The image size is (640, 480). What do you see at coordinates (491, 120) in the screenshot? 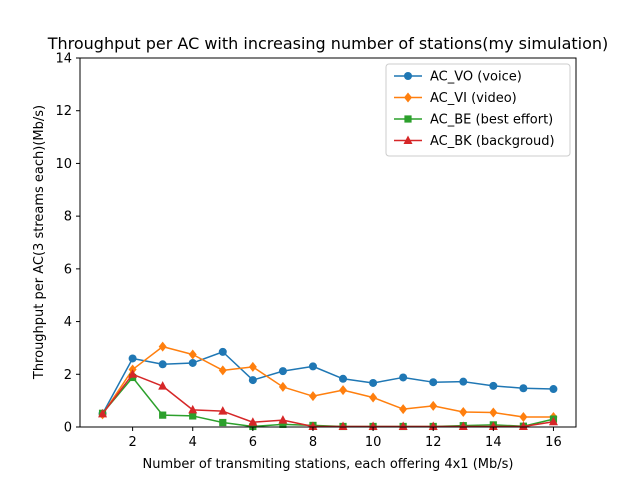
I see `legend-label-2: AC_BE (best effort)` at bounding box center [491, 120].